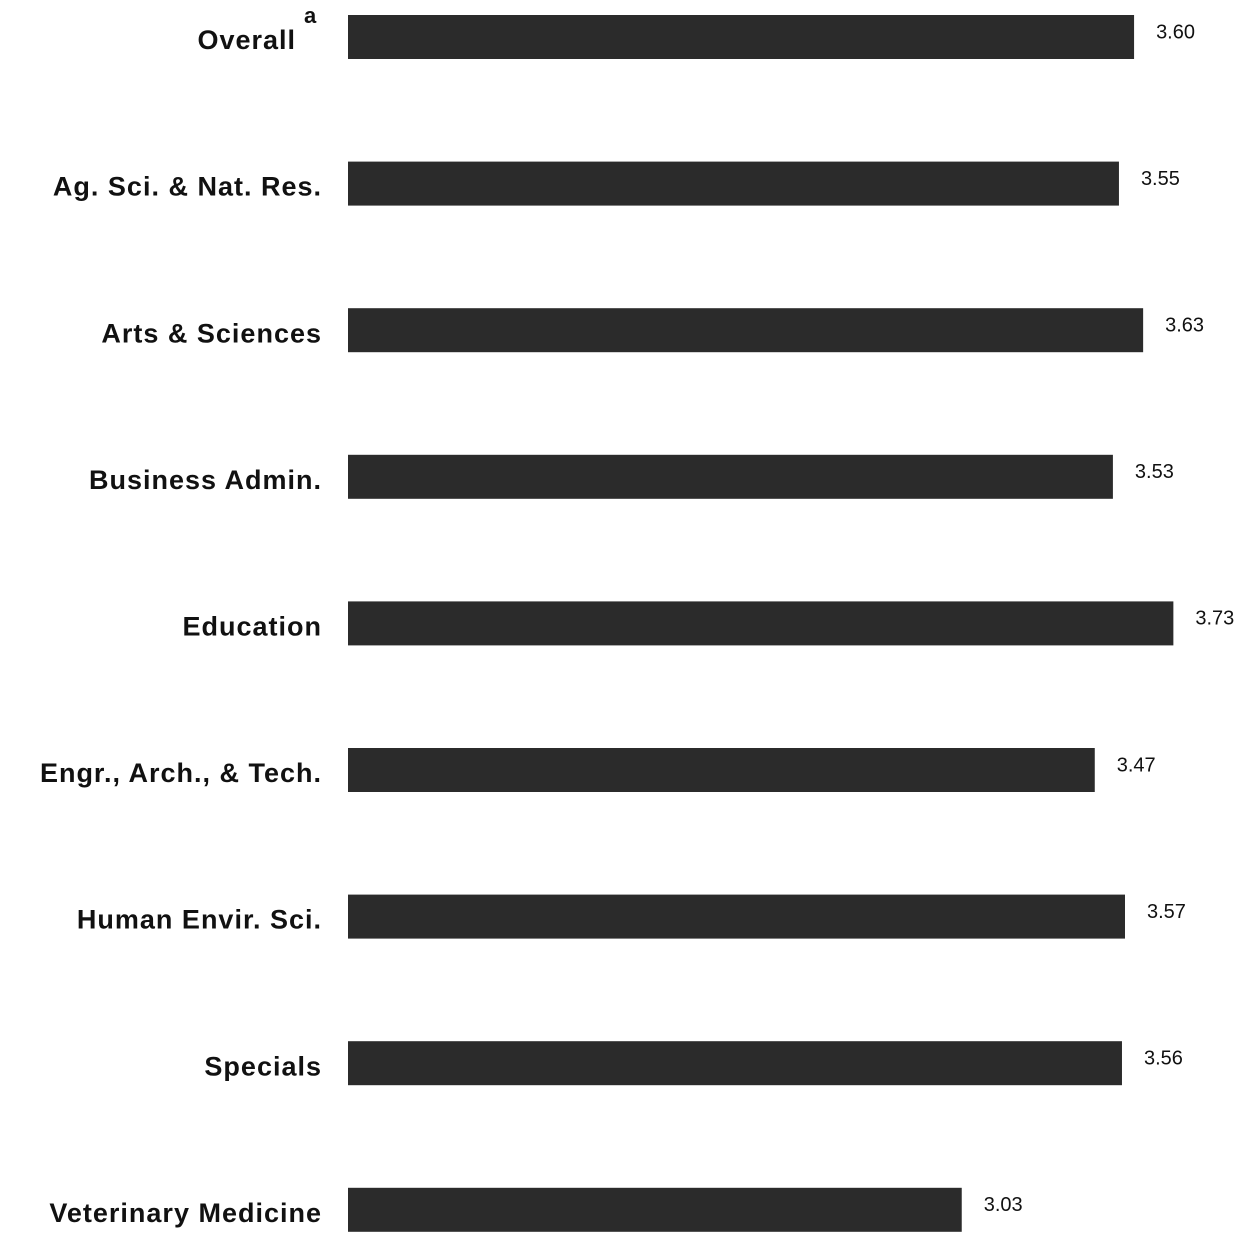  Describe the element at coordinates (181, 773) in the screenshot. I see `category-label: Engr., Arch., & Tech.` at that location.